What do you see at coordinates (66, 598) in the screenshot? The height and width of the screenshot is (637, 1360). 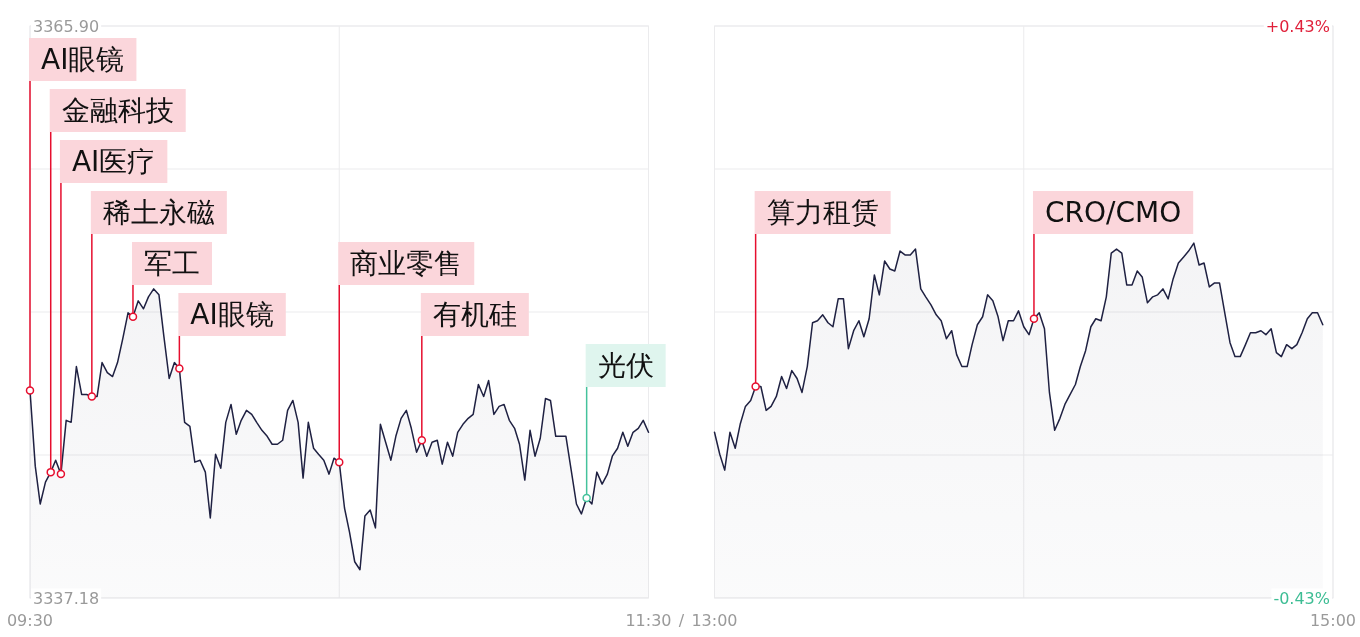 I see `y-tick-label: 3337.18` at bounding box center [66, 598].